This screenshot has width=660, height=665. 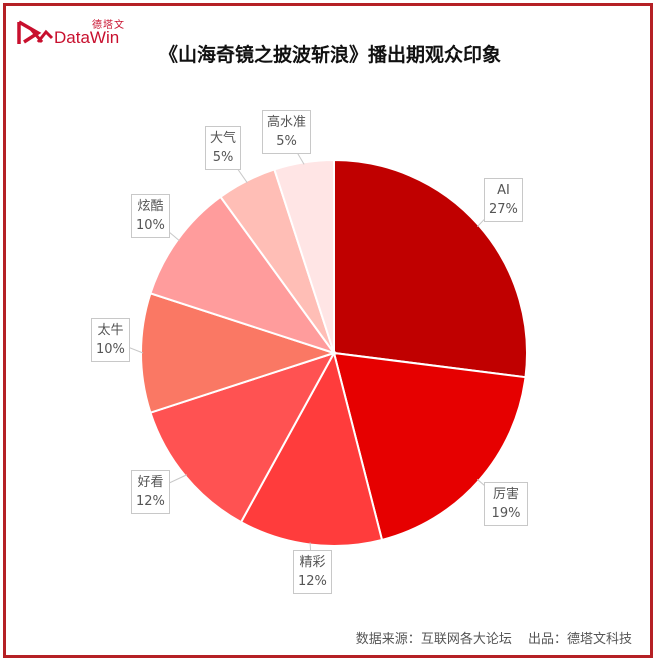 I want to click on slice-label-name: 厉害, so click(x=505, y=494).